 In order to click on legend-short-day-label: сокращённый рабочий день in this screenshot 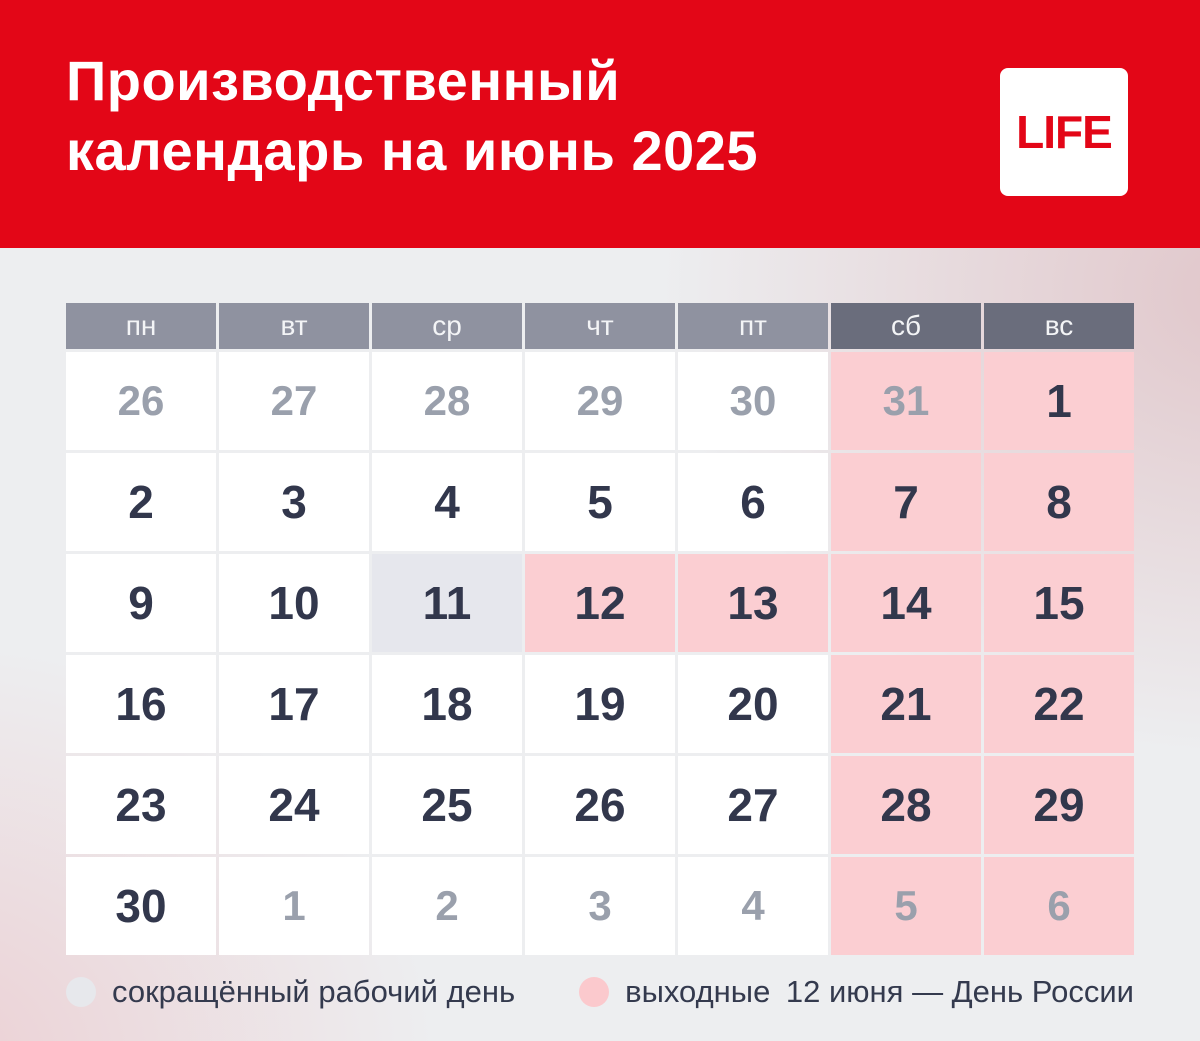, I will do `click(314, 991)`.